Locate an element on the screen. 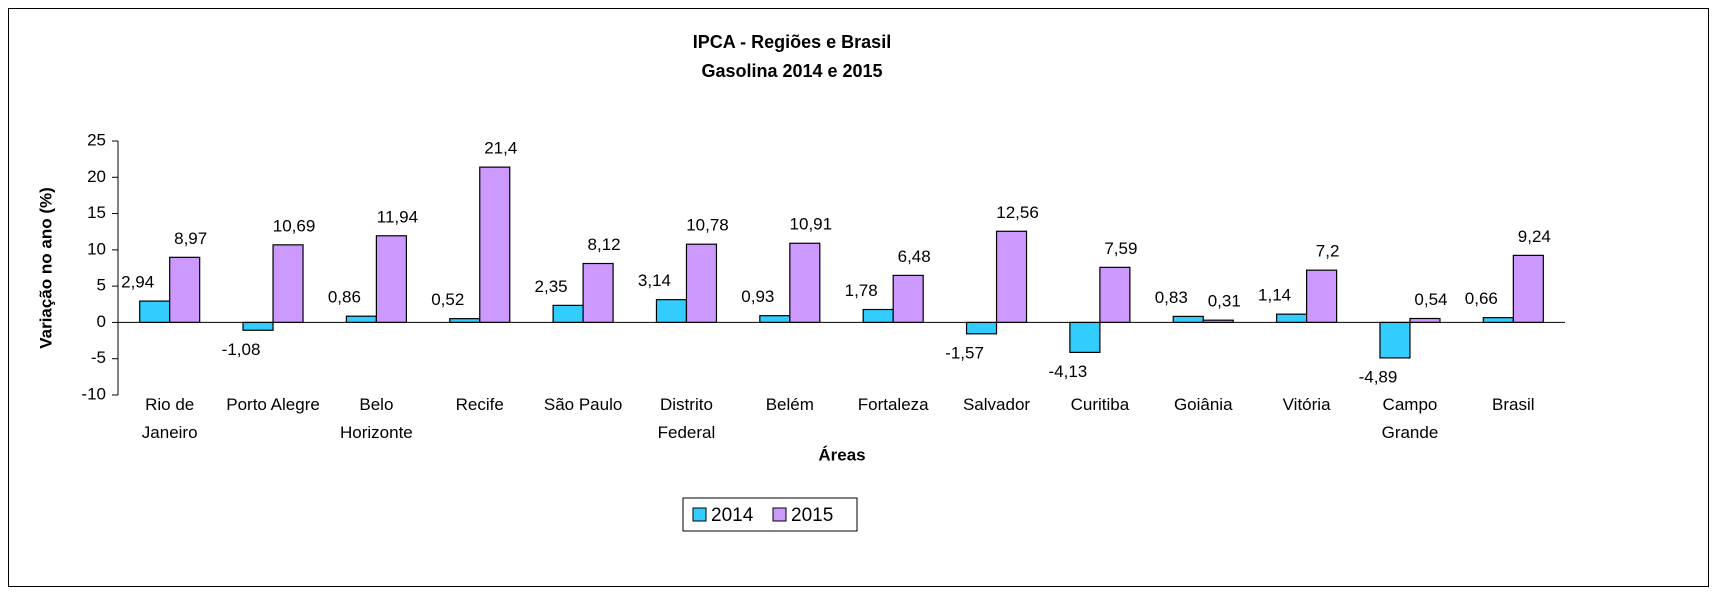 Image resolution: width=1715 pixels, height=594 pixels. value-label: -1,08 is located at coordinates (241, 349).